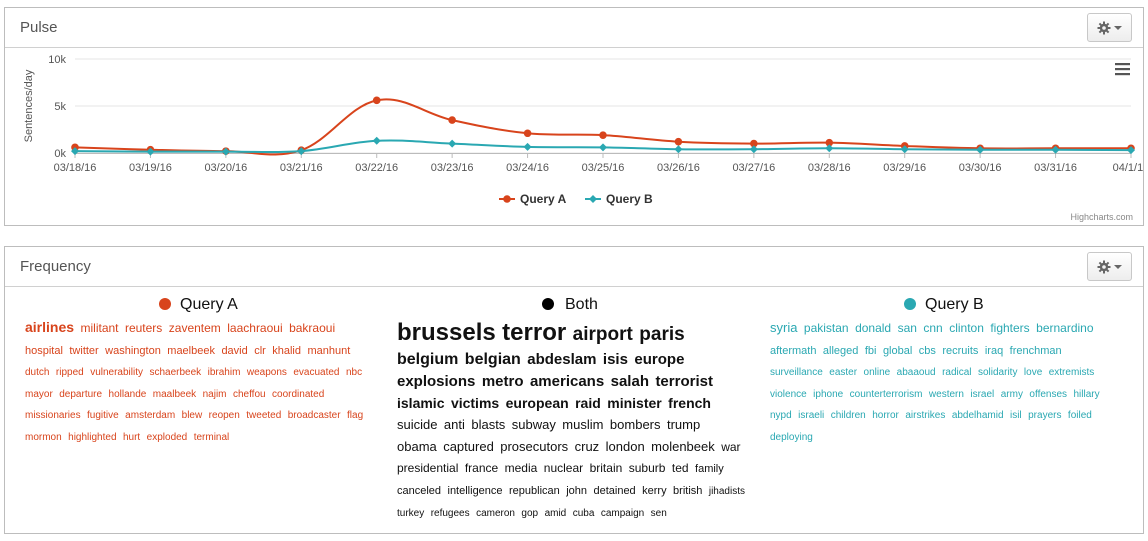 Image resolution: width=1148 pixels, height=541 pixels. I want to click on cloud-word: nuclear, so click(563, 468).